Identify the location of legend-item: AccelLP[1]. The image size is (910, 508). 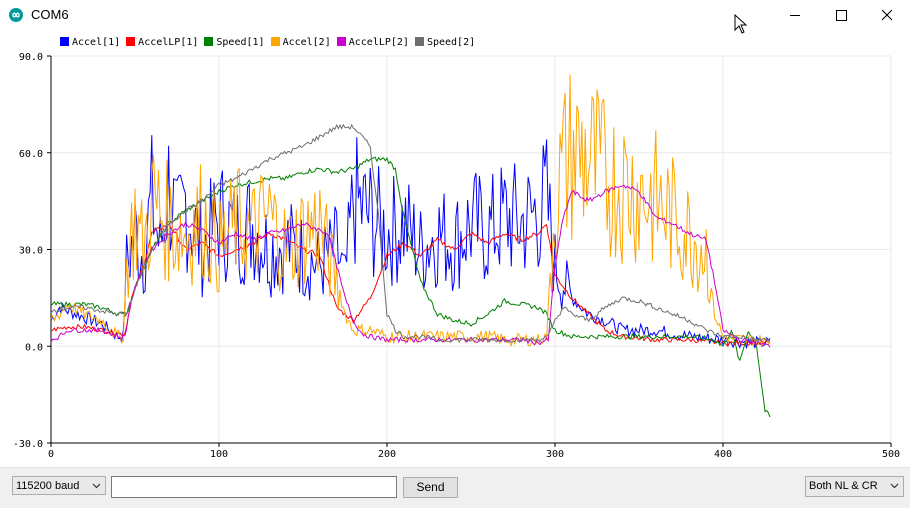
(162, 42).